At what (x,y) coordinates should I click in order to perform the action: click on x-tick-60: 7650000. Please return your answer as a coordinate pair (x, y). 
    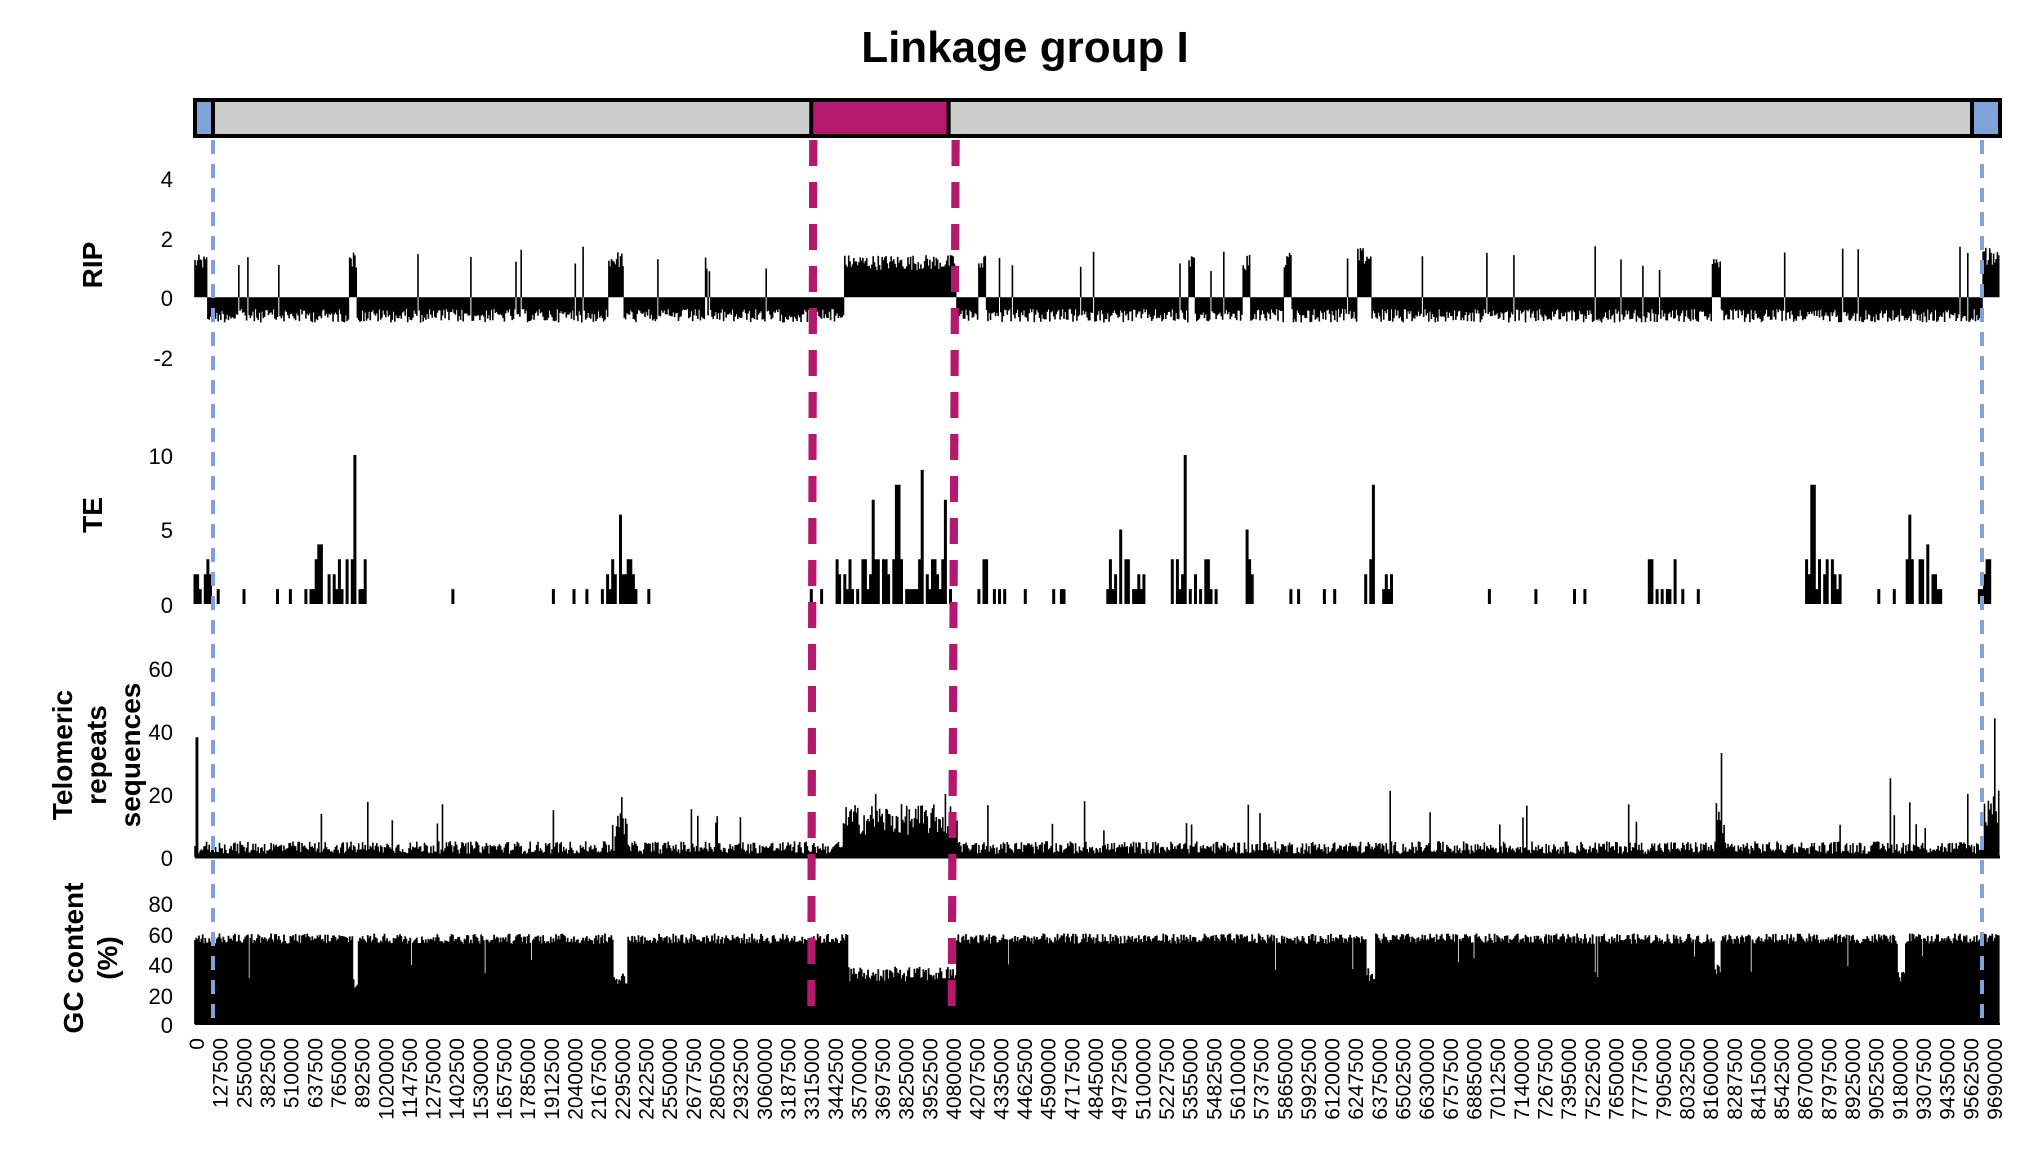
    Looking at the image, I should click on (1617, 1079).